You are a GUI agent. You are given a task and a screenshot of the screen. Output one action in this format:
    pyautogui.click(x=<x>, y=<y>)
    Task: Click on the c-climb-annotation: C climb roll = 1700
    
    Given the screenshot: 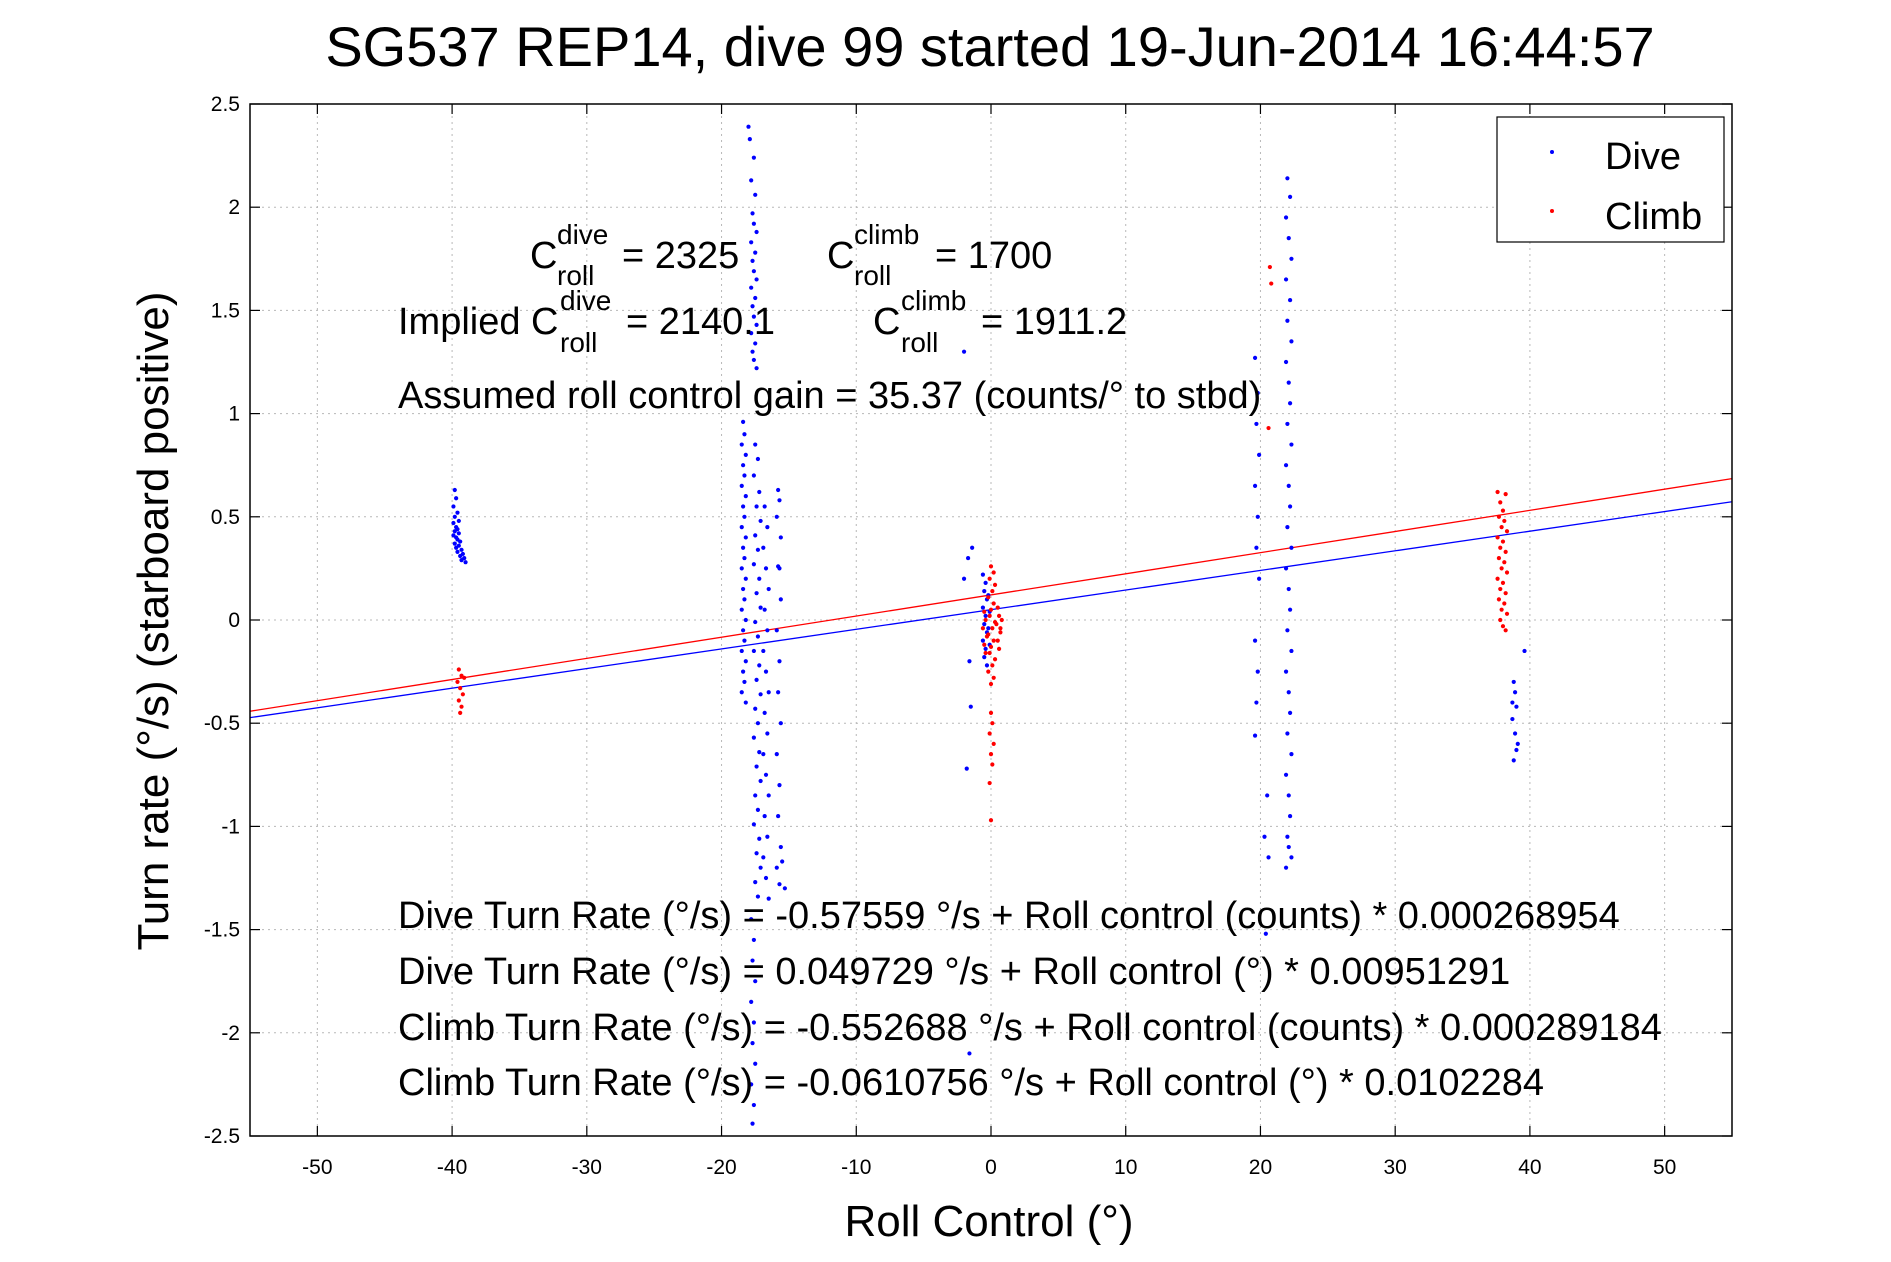 What is the action you would take?
    pyautogui.click(x=939, y=252)
    